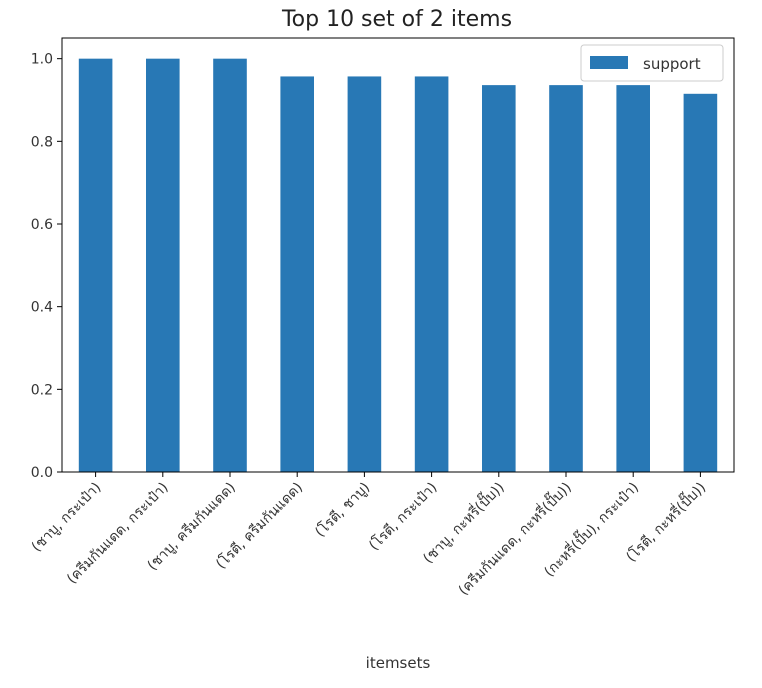  I want to click on y-tick-label-6: 1.0, so click(42, 60).